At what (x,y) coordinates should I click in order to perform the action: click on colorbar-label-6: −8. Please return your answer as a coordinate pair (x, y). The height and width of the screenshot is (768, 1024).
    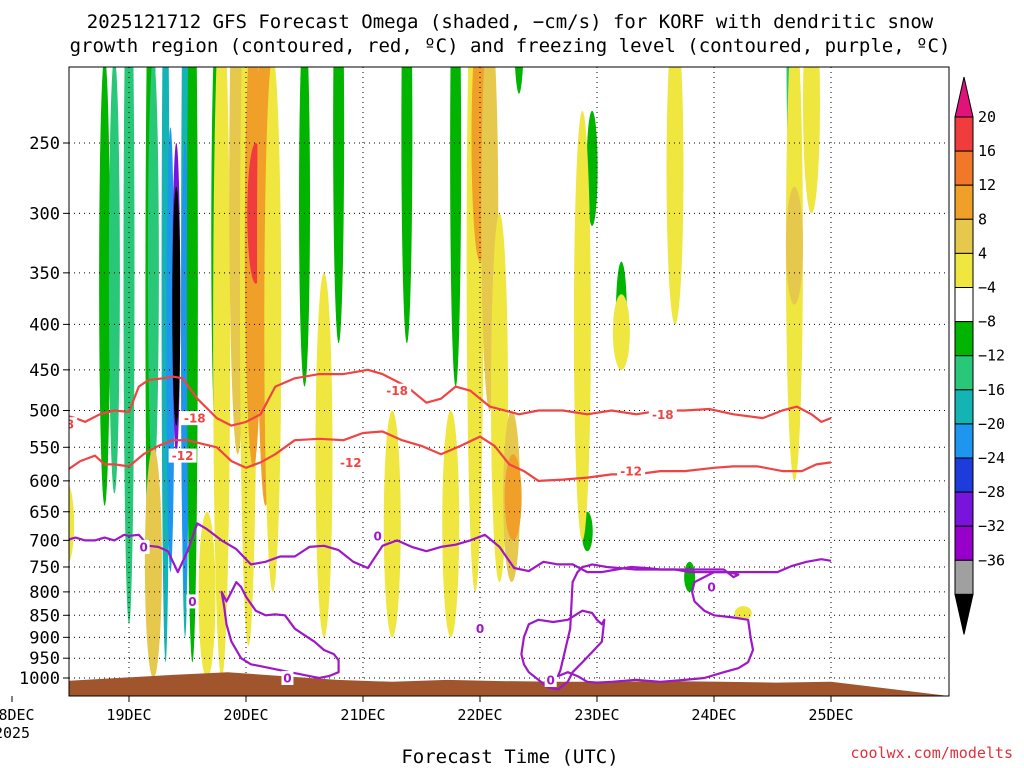
    Looking at the image, I should click on (987, 322).